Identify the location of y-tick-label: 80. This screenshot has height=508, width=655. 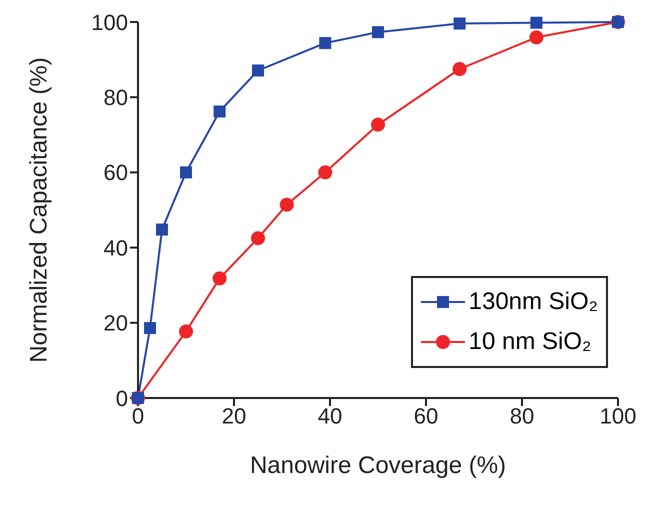
(116, 97).